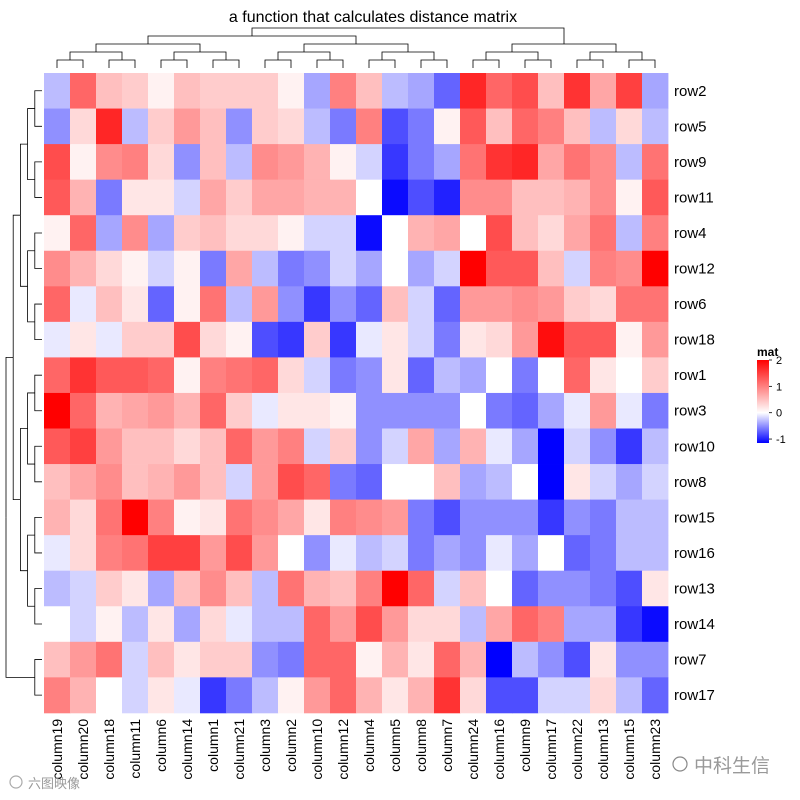  What do you see at coordinates (694, 446) in the screenshot?
I see `row-label: row10` at bounding box center [694, 446].